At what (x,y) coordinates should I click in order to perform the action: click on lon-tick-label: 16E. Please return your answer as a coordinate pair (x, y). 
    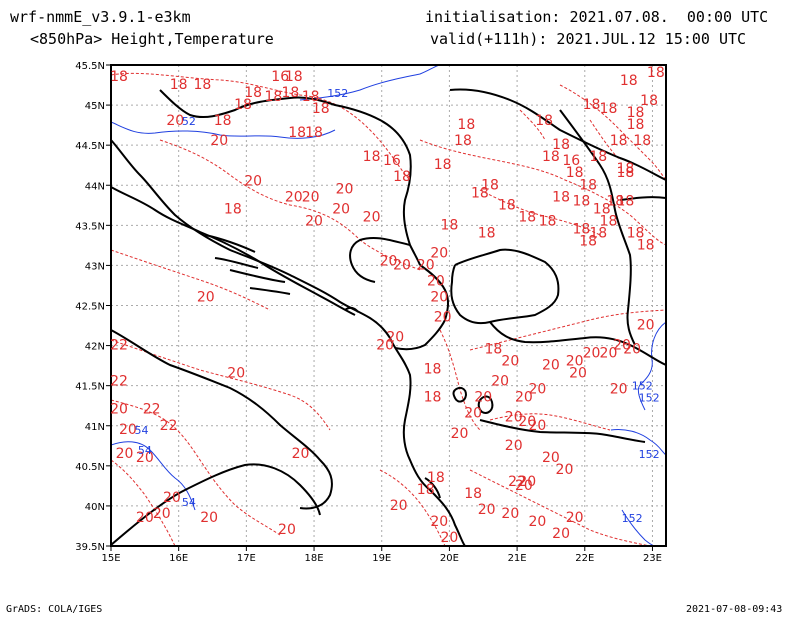
    Looking at the image, I should click on (178, 558).